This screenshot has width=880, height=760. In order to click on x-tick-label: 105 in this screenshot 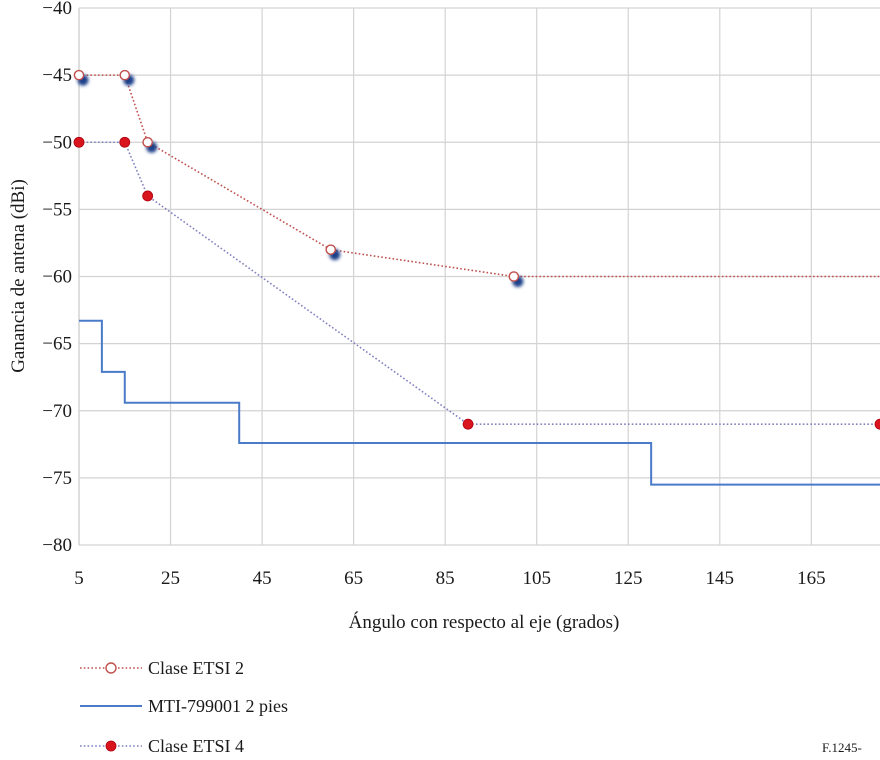, I will do `click(536, 578)`.